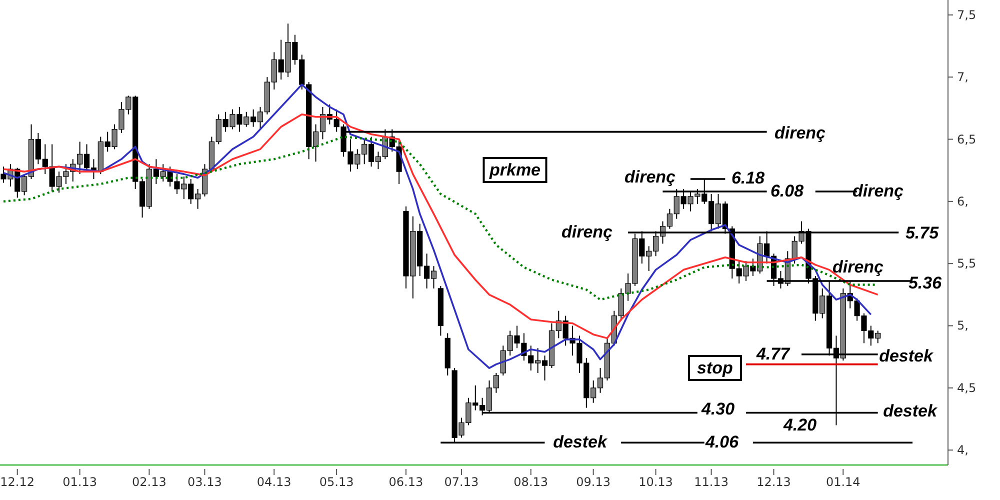 This screenshot has height=500, width=1000. I want to click on annotation: 4.30, so click(718, 409).